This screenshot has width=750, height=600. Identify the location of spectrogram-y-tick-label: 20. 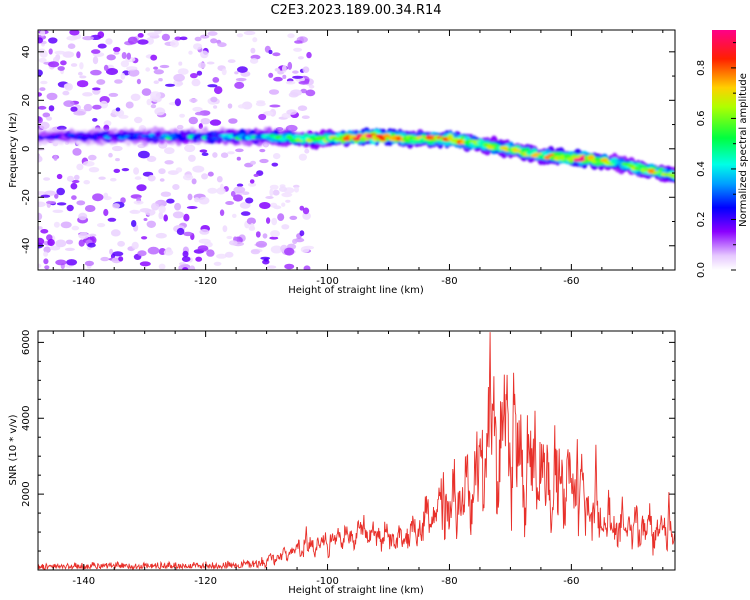
(26, 100).